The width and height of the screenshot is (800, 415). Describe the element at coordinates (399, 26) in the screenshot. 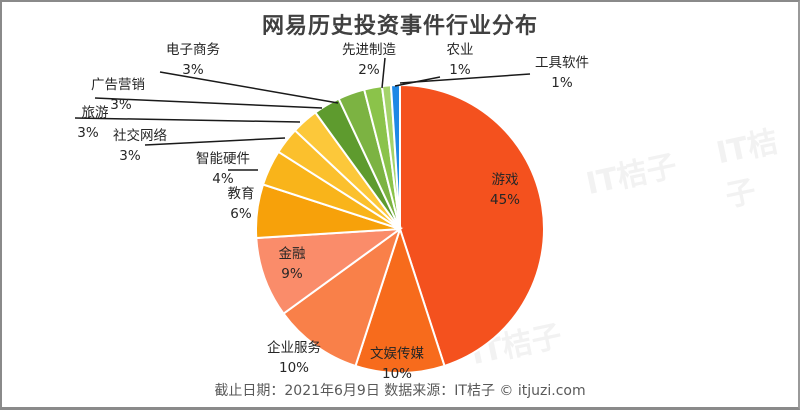

I see `chart-title: 网易历史投资事件行业分布` at that location.